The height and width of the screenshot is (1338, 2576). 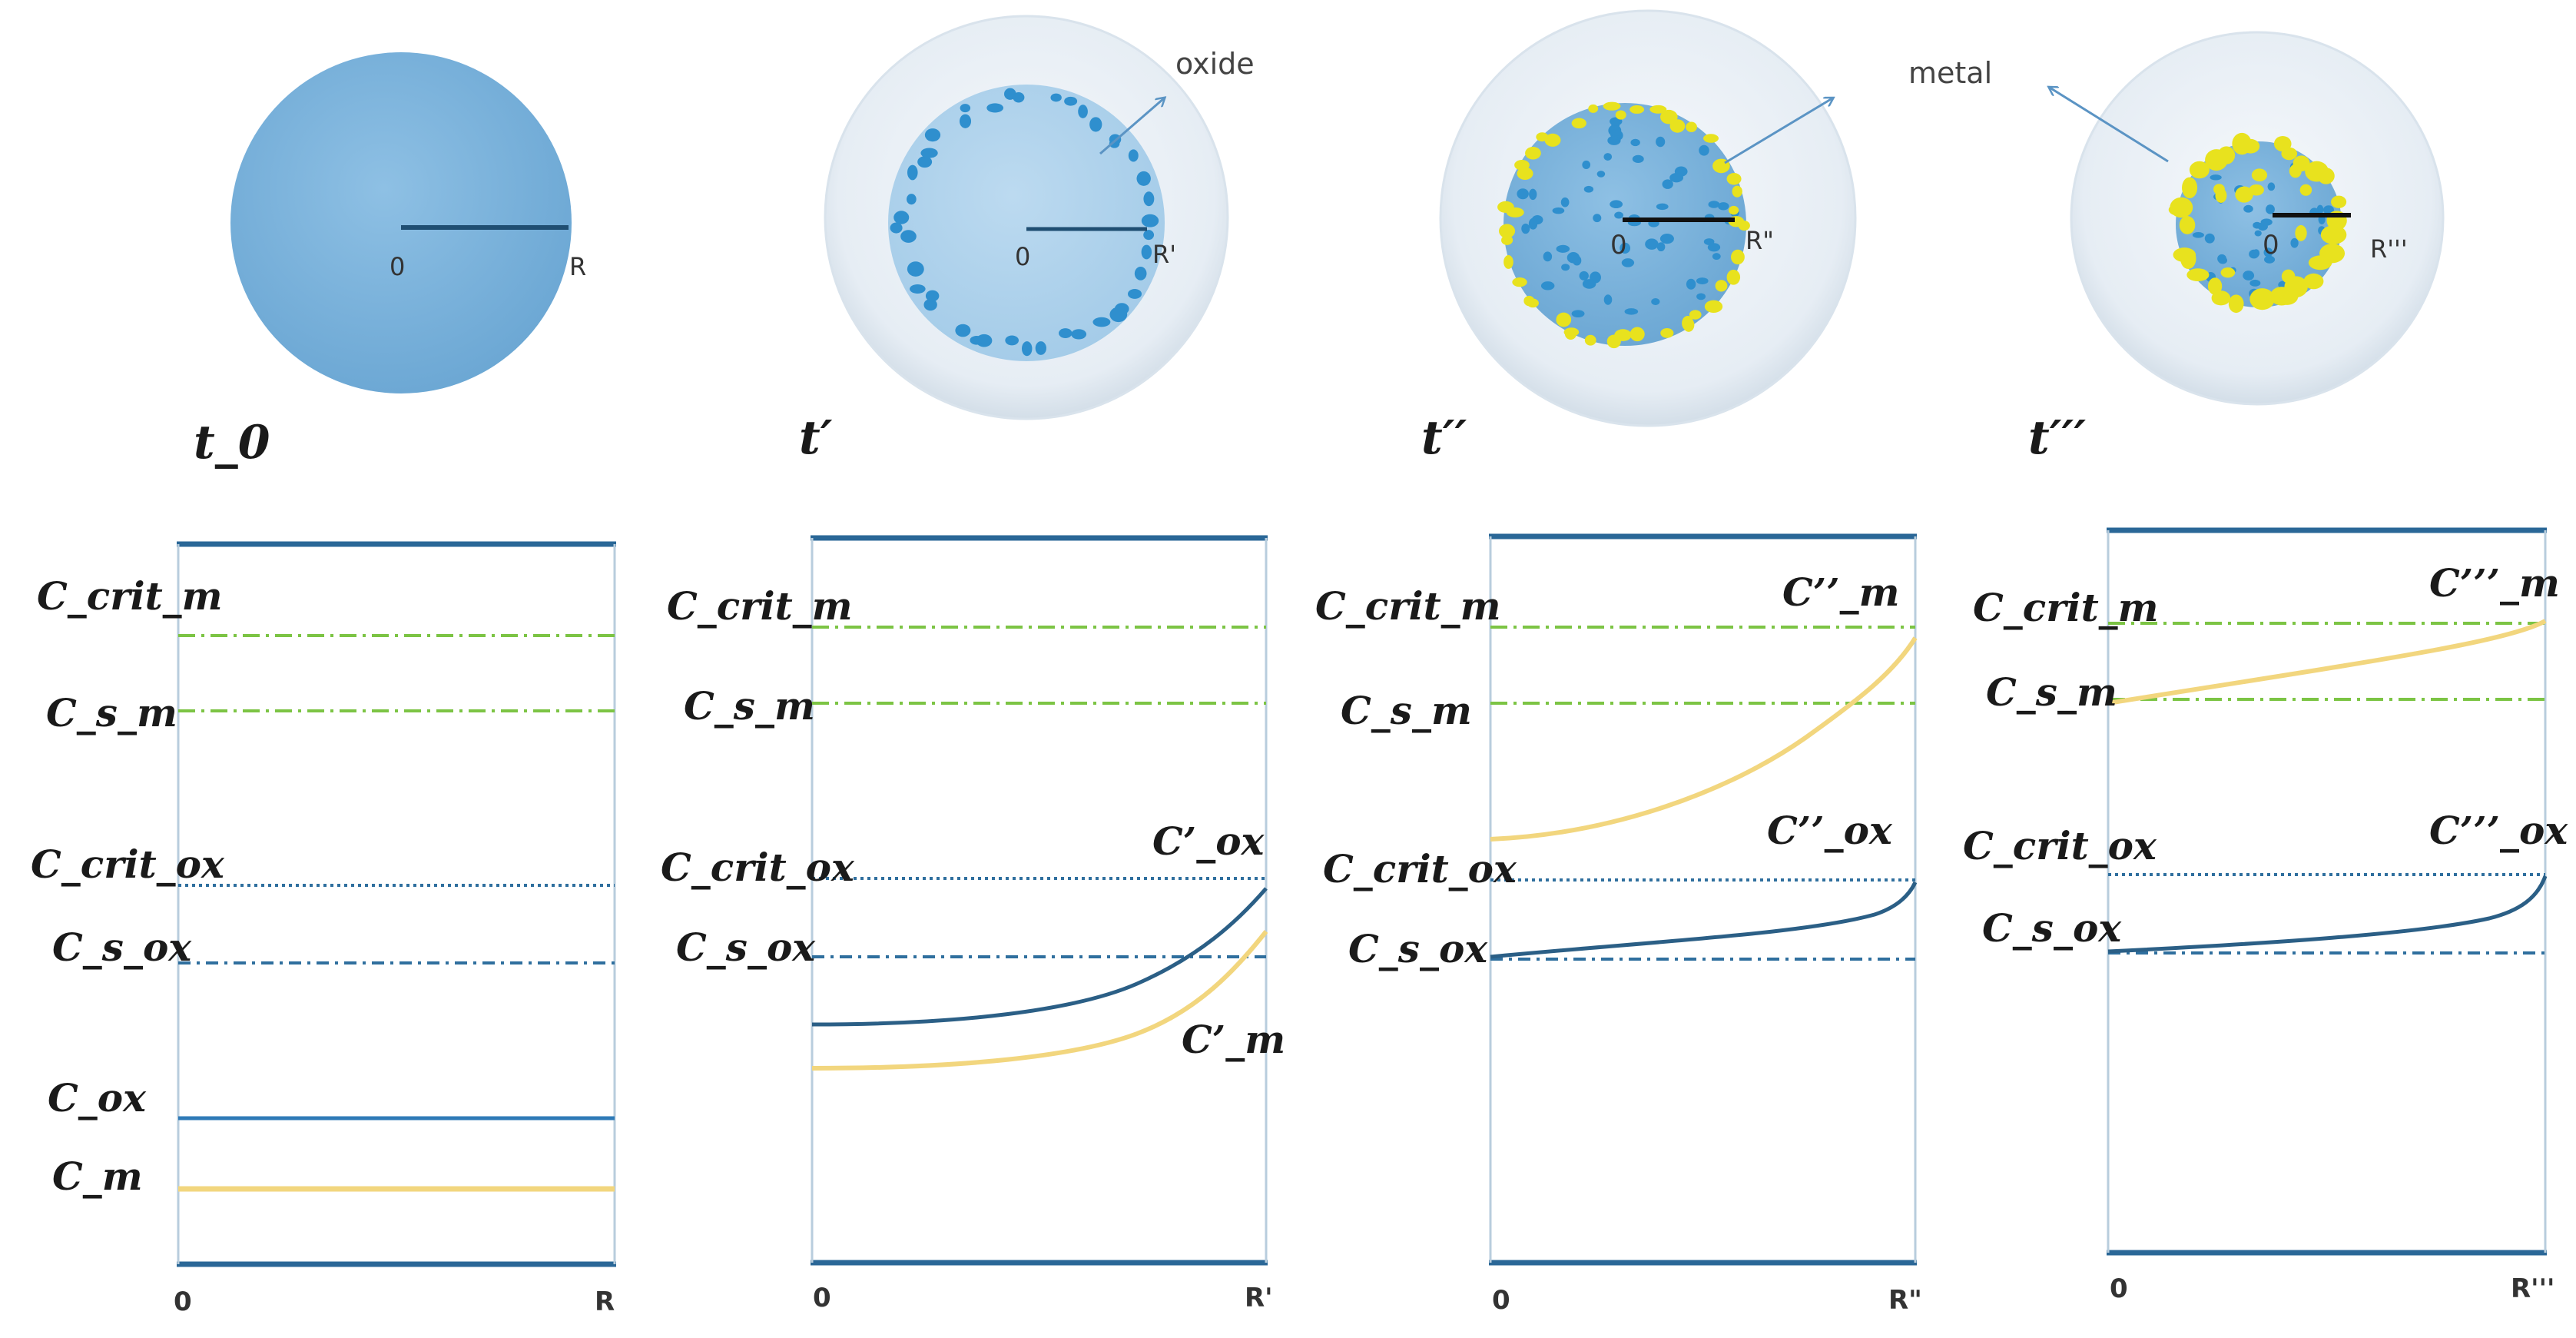 I want to click on curve-label-c-ox: C’_ox, so click(x=1208, y=841).